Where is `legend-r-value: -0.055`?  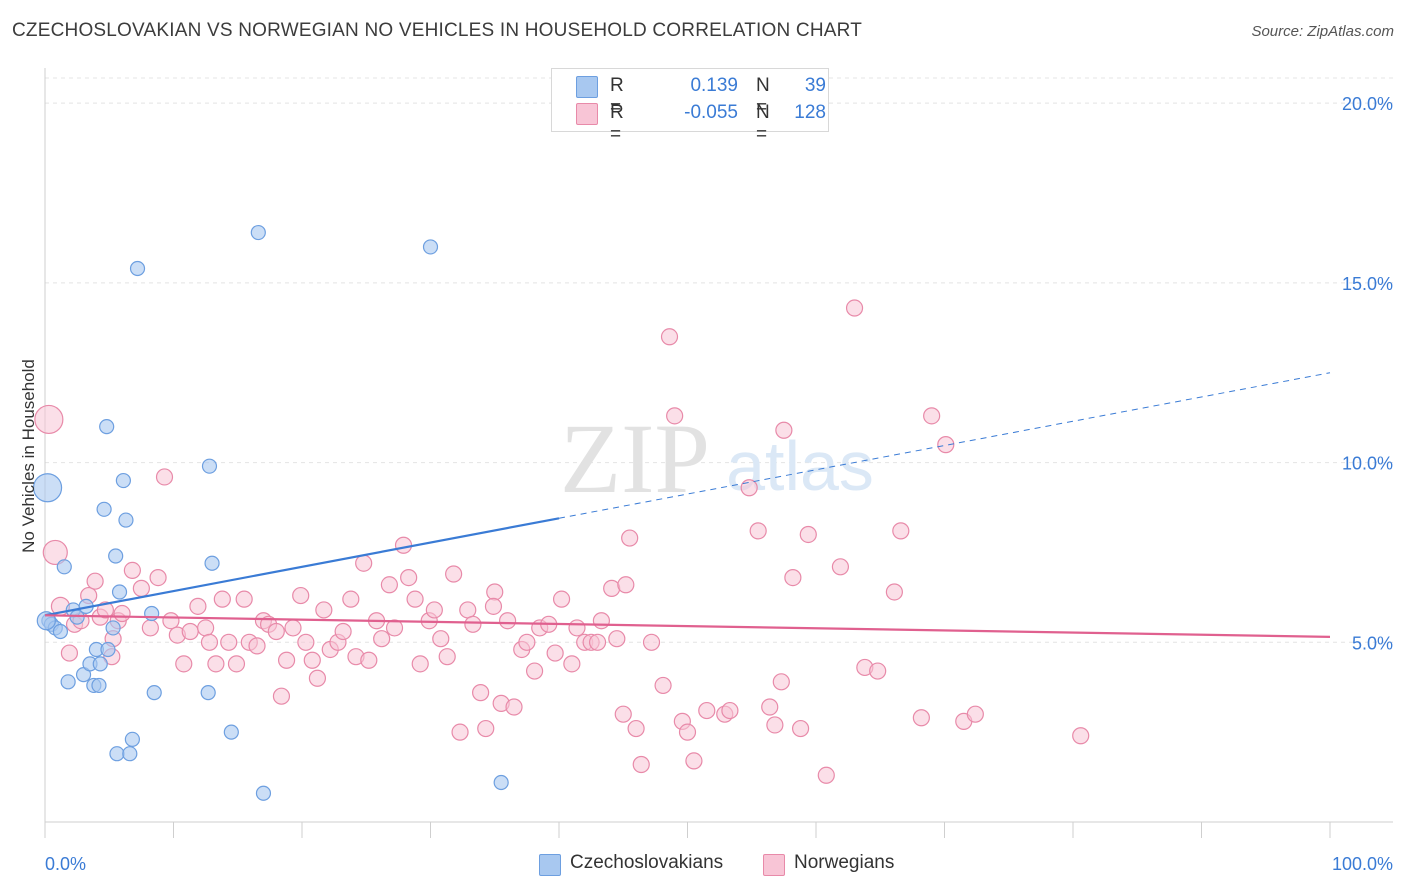 legend-r-value: -0.055 is located at coordinates (711, 112).